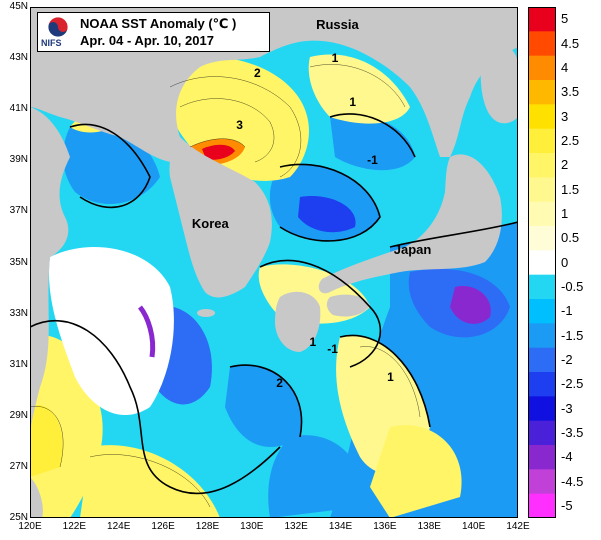 Image resolution: width=601 pixels, height=540 pixels. Describe the element at coordinates (572, 432) in the screenshot. I see `colorbar-tick-label: -3.5` at that location.